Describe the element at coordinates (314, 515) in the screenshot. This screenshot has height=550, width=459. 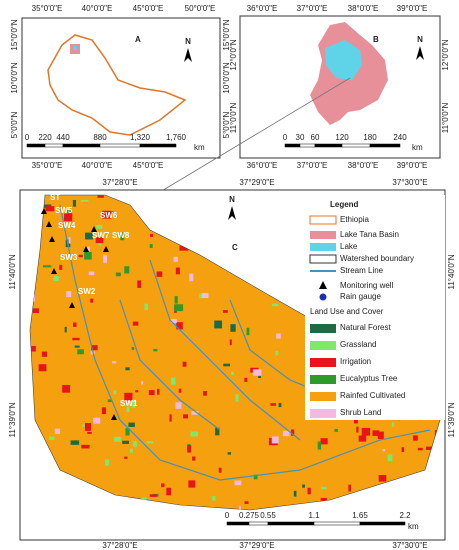
I see `scale-label: 1.1` at that location.